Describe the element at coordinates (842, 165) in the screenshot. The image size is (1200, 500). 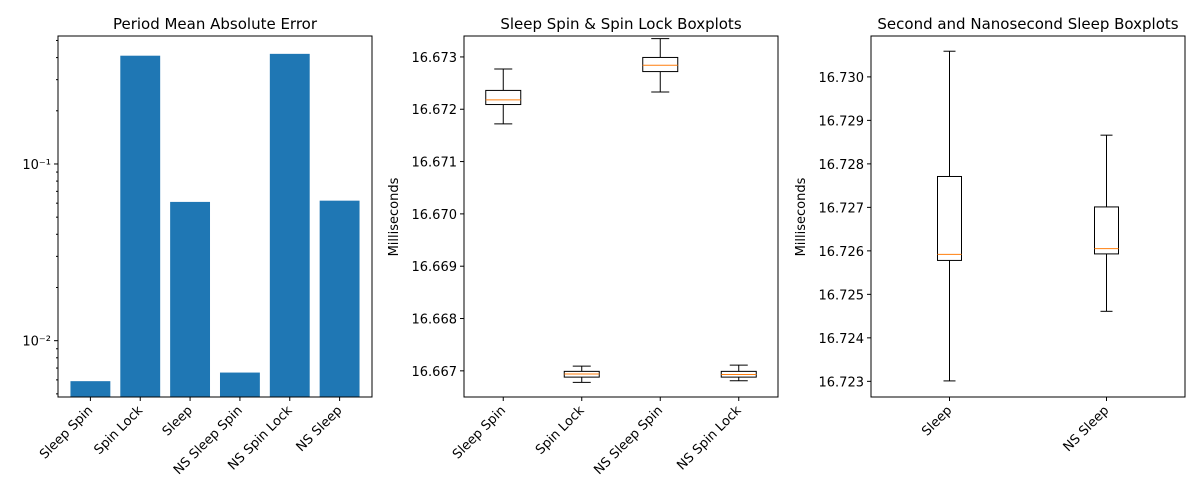
I see `y-tick-label-5: 16.728` at that location.